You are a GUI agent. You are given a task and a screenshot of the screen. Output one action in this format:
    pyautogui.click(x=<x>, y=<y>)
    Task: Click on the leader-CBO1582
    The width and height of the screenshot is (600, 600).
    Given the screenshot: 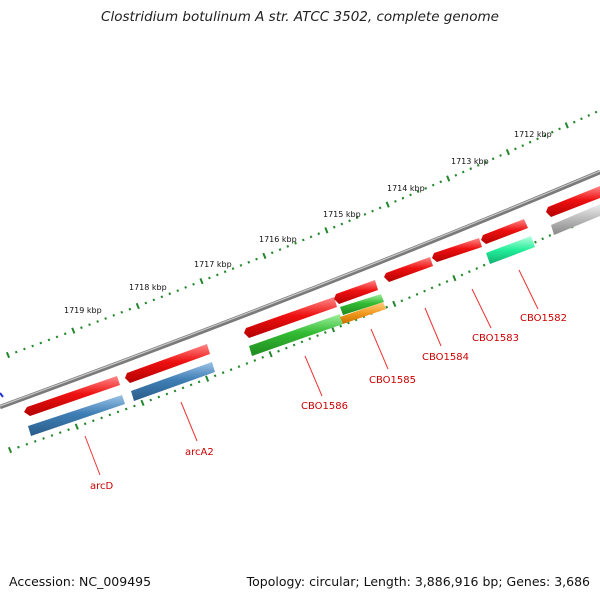 What is the action you would take?
    pyautogui.click(x=528, y=289)
    